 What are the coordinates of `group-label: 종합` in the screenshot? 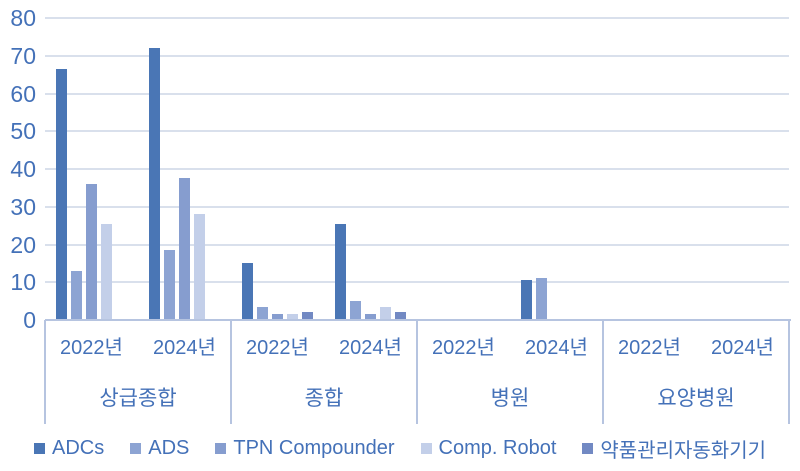 It's located at (324, 398).